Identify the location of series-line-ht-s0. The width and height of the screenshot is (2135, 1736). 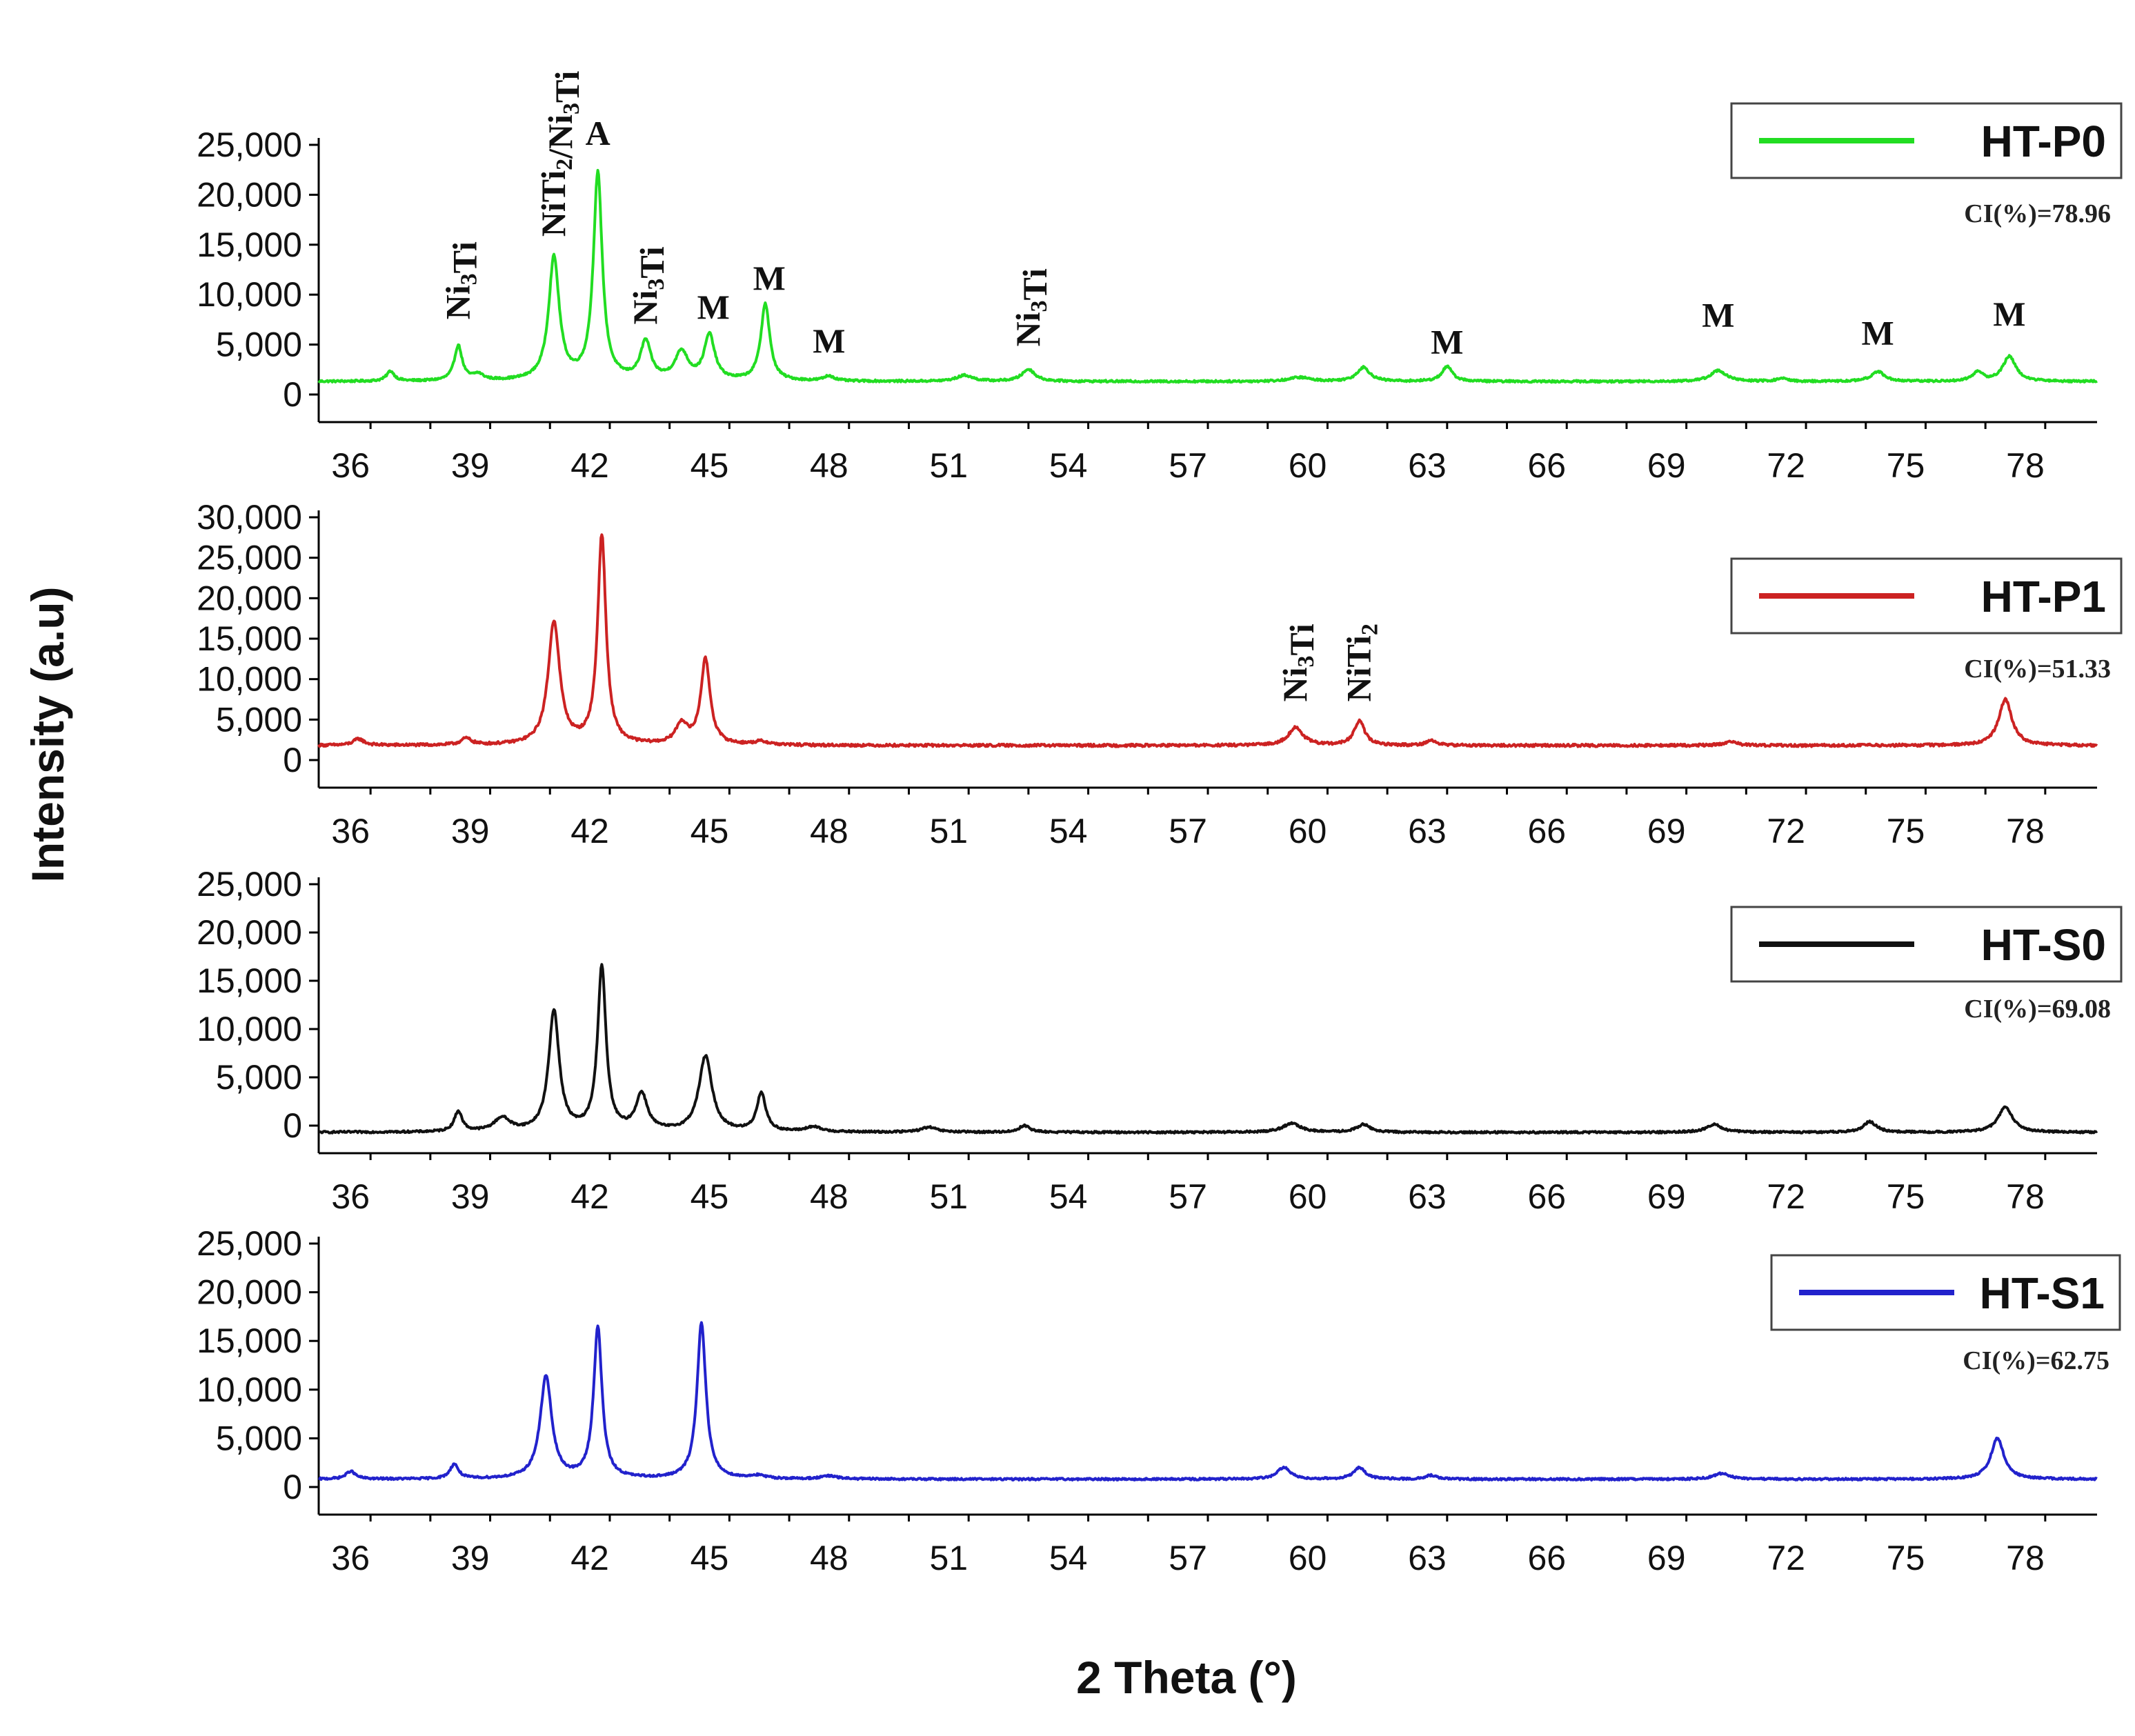
(1208, 1049).